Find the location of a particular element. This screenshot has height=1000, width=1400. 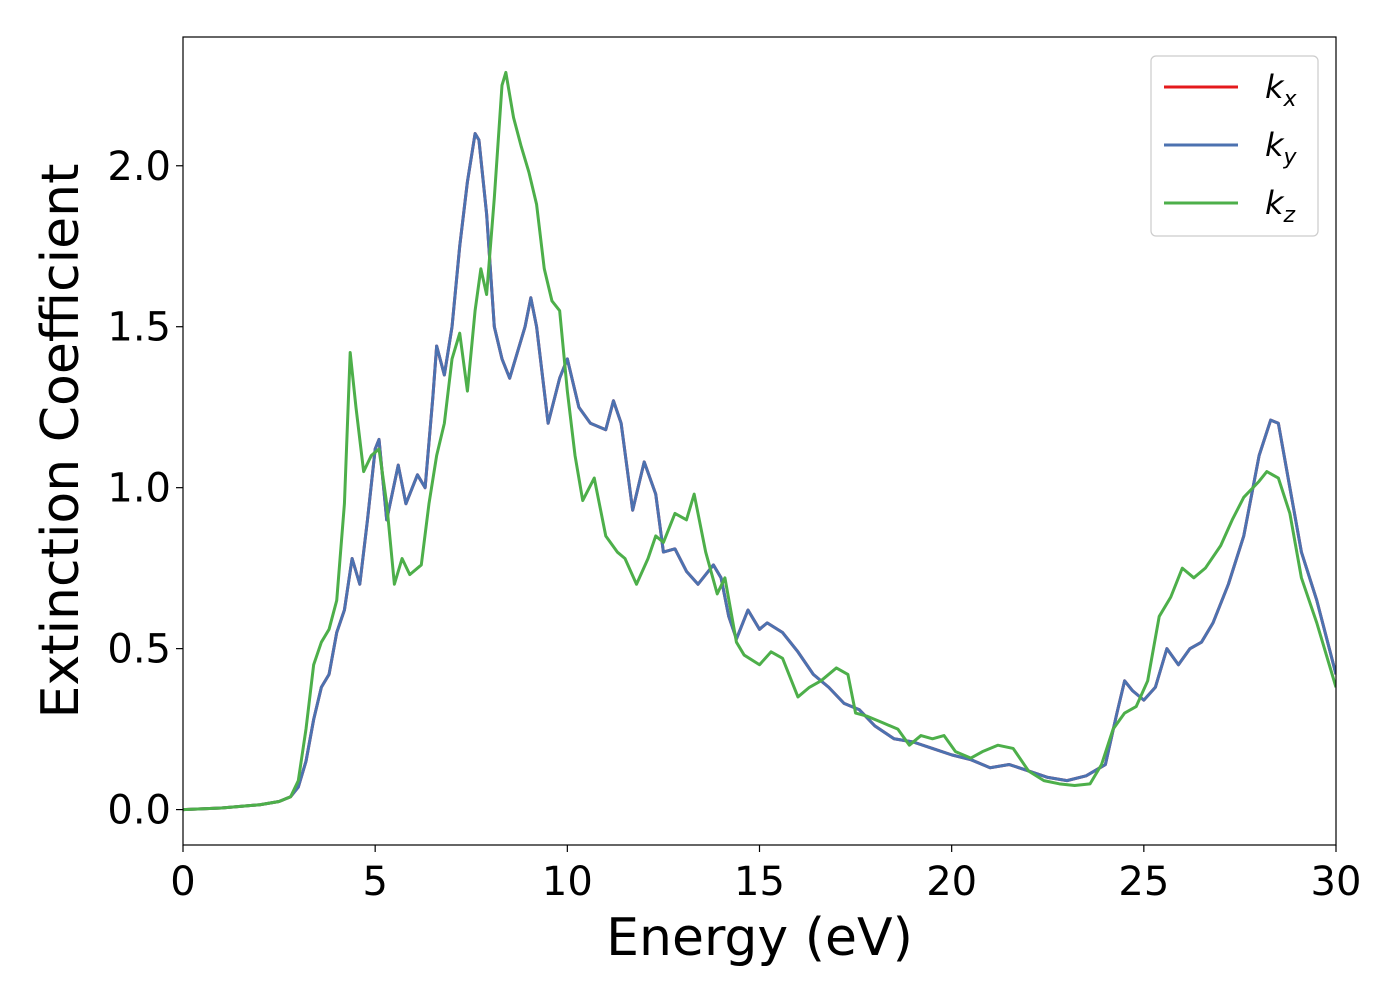

y-tick-label: 2.0 is located at coordinates (139, 167).